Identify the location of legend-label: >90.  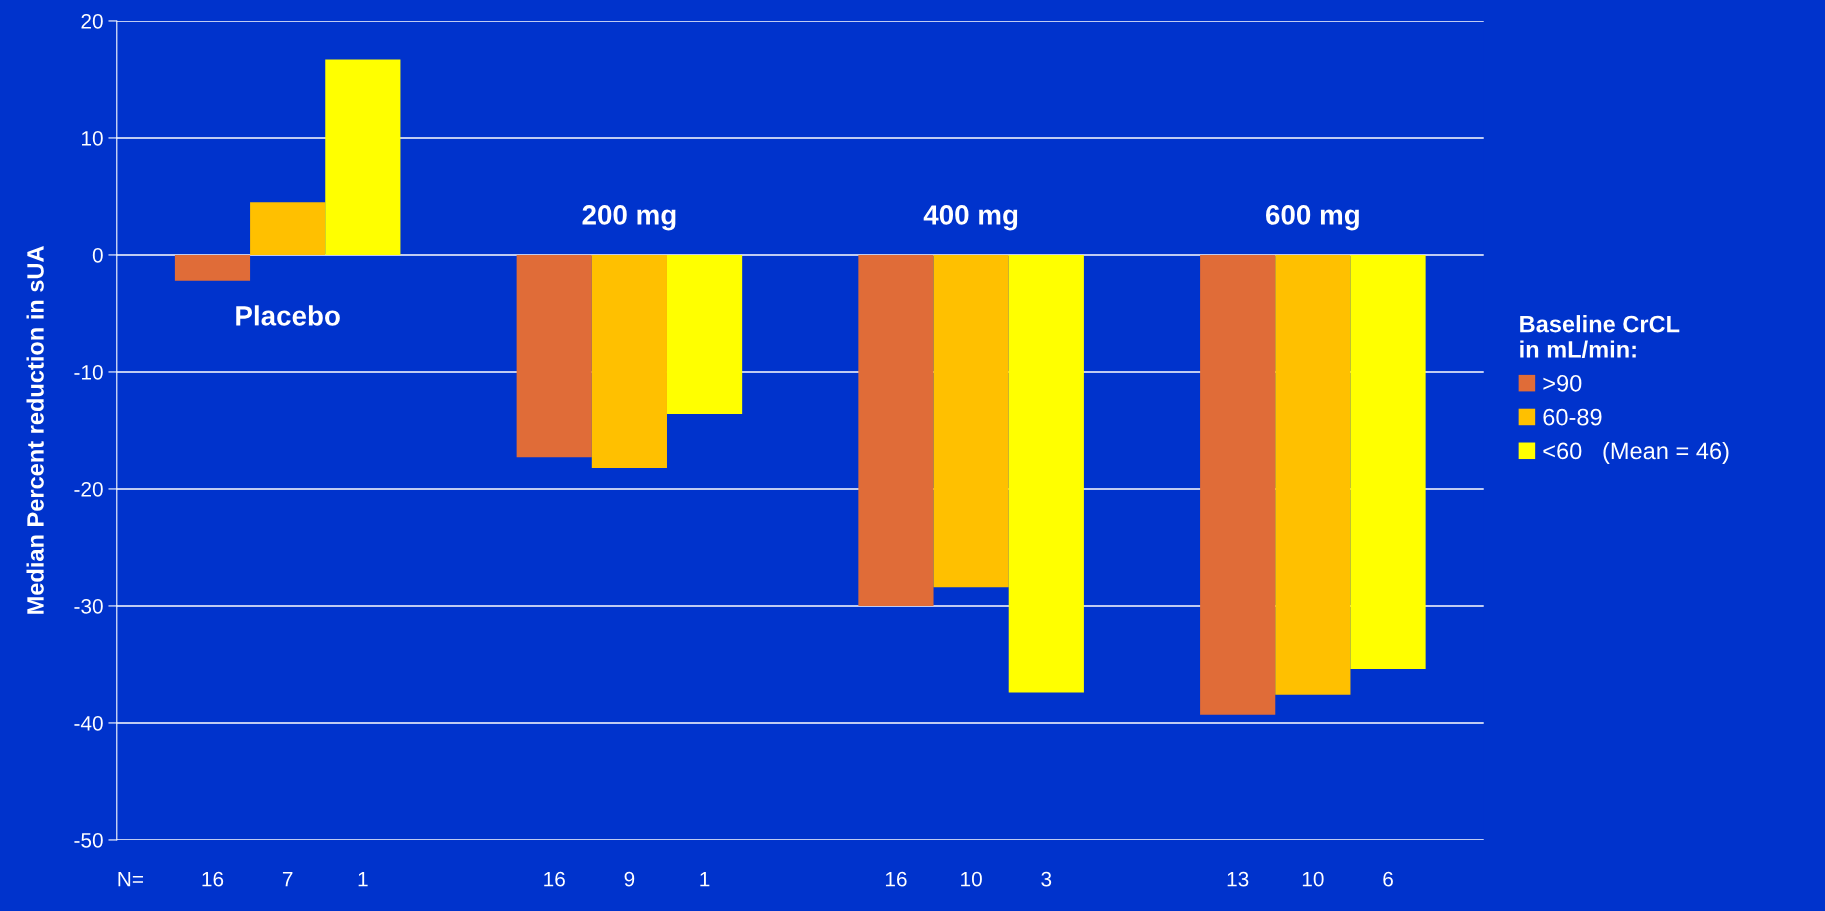
(1562, 383).